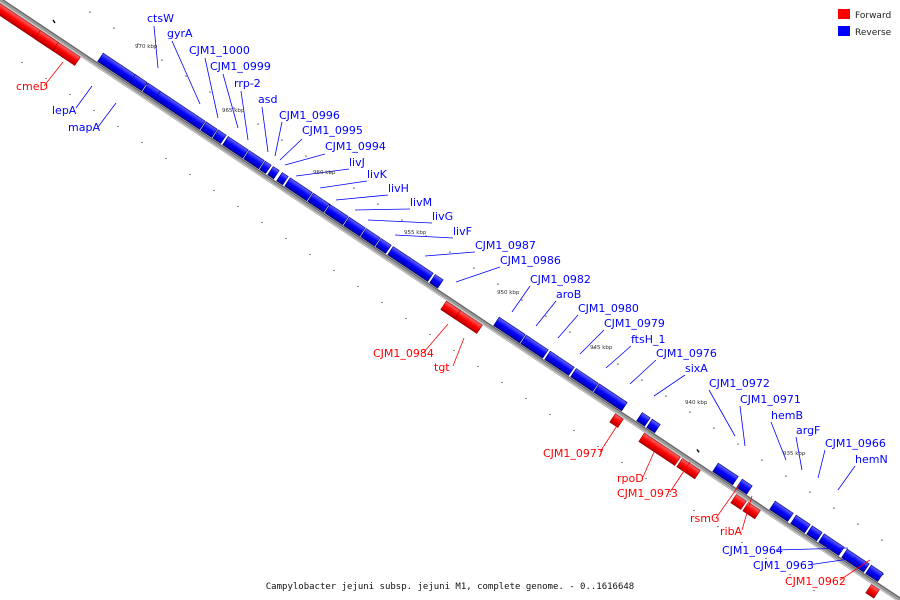 The width and height of the screenshot is (900, 600). What do you see at coordinates (794, 454) in the screenshot?
I see `tick-label: 935 kbp` at bounding box center [794, 454].